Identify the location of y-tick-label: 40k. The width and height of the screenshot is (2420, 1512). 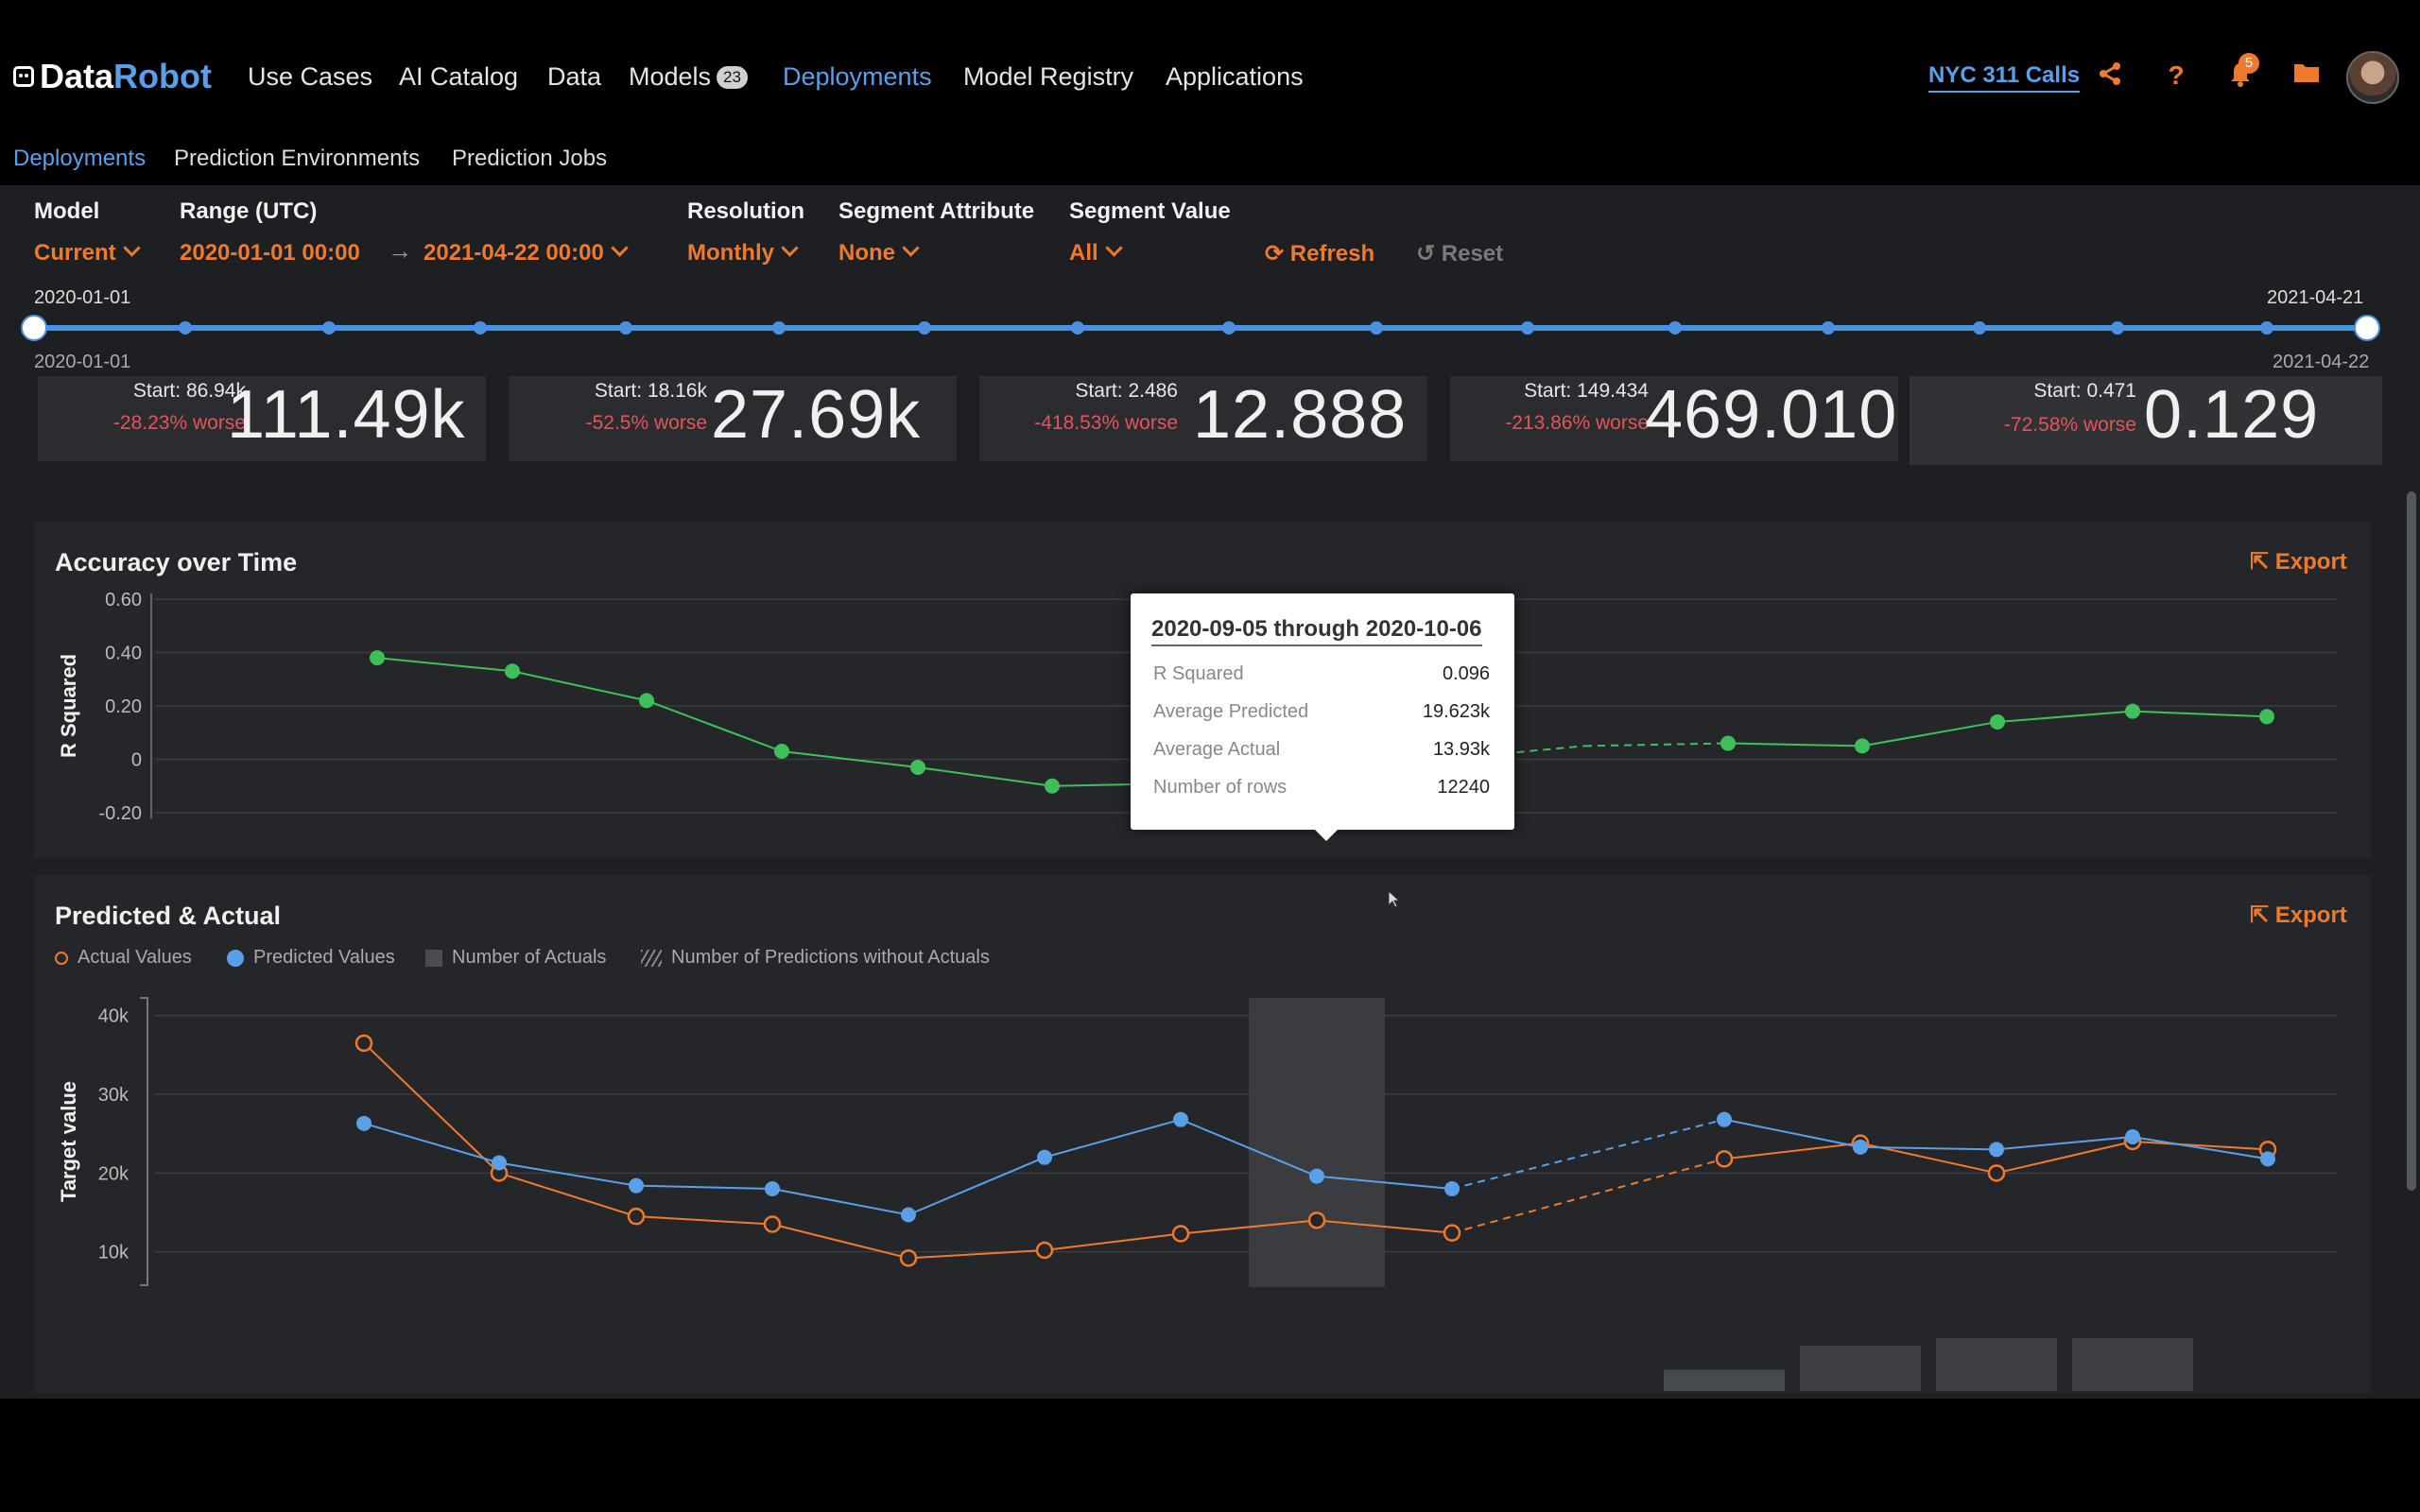
(114, 1016).